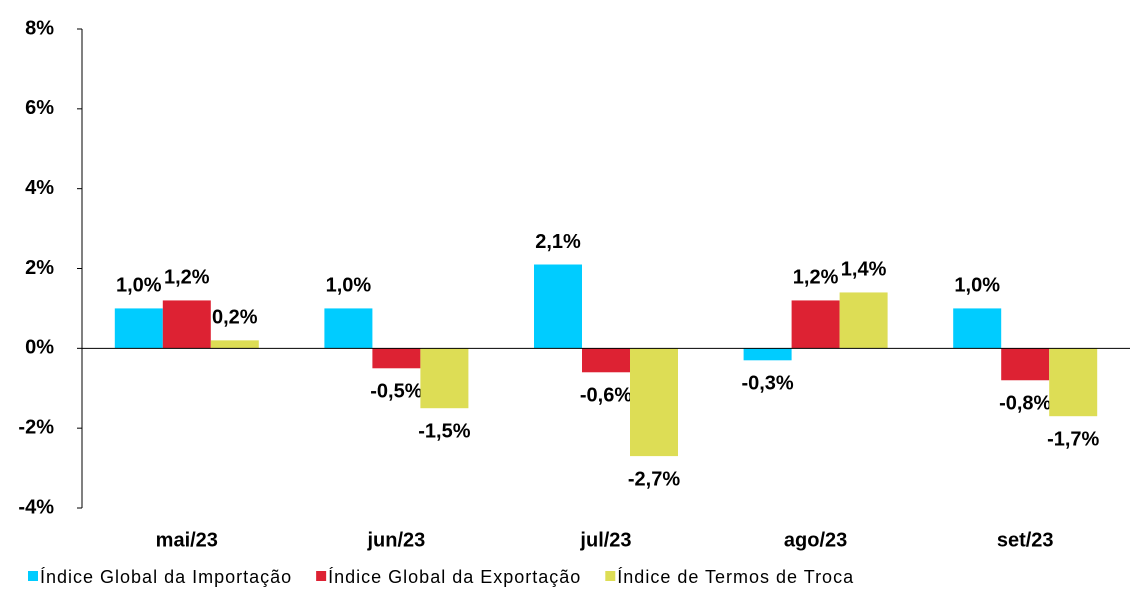  What do you see at coordinates (39, 268) in the screenshot?
I see `y-tick-label: 2%` at bounding box center [39, 268].